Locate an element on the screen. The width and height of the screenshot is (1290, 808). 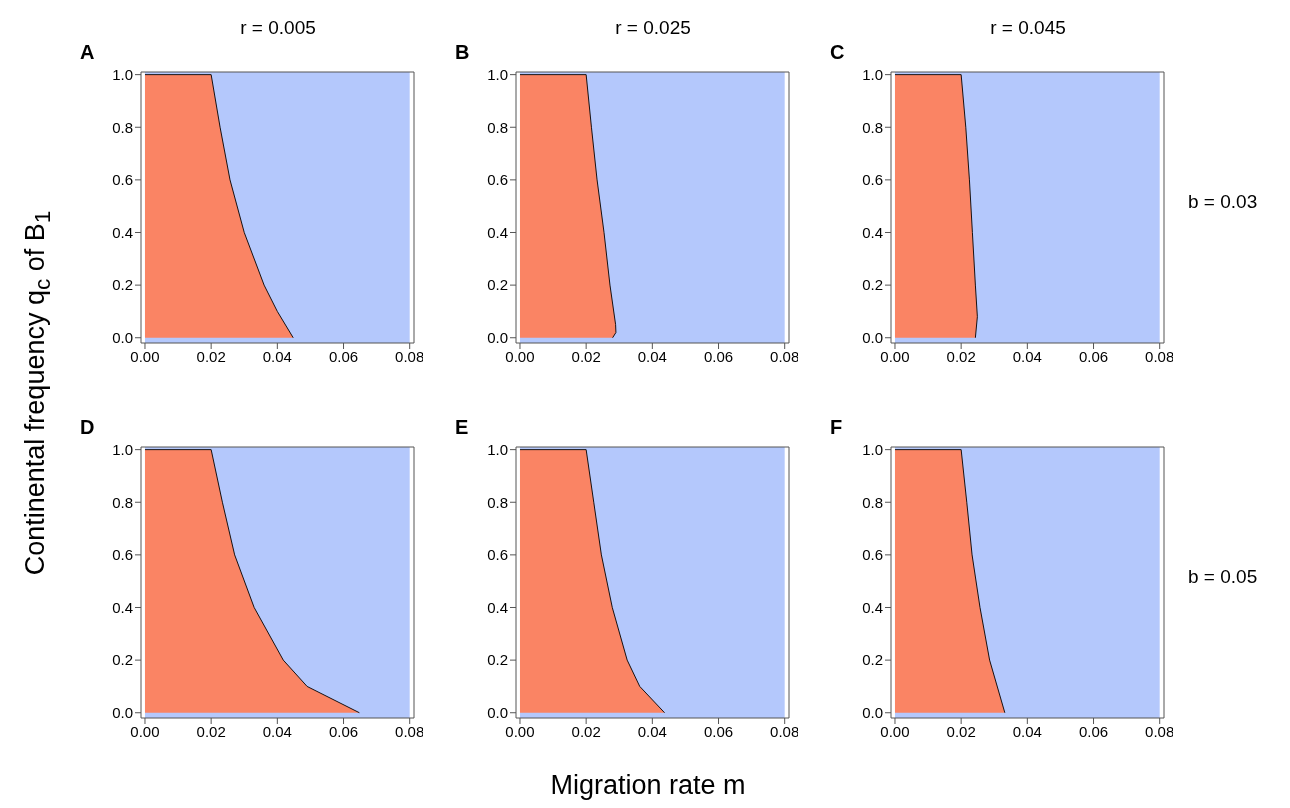
chart-title: A is located at coordinates (87, 52).